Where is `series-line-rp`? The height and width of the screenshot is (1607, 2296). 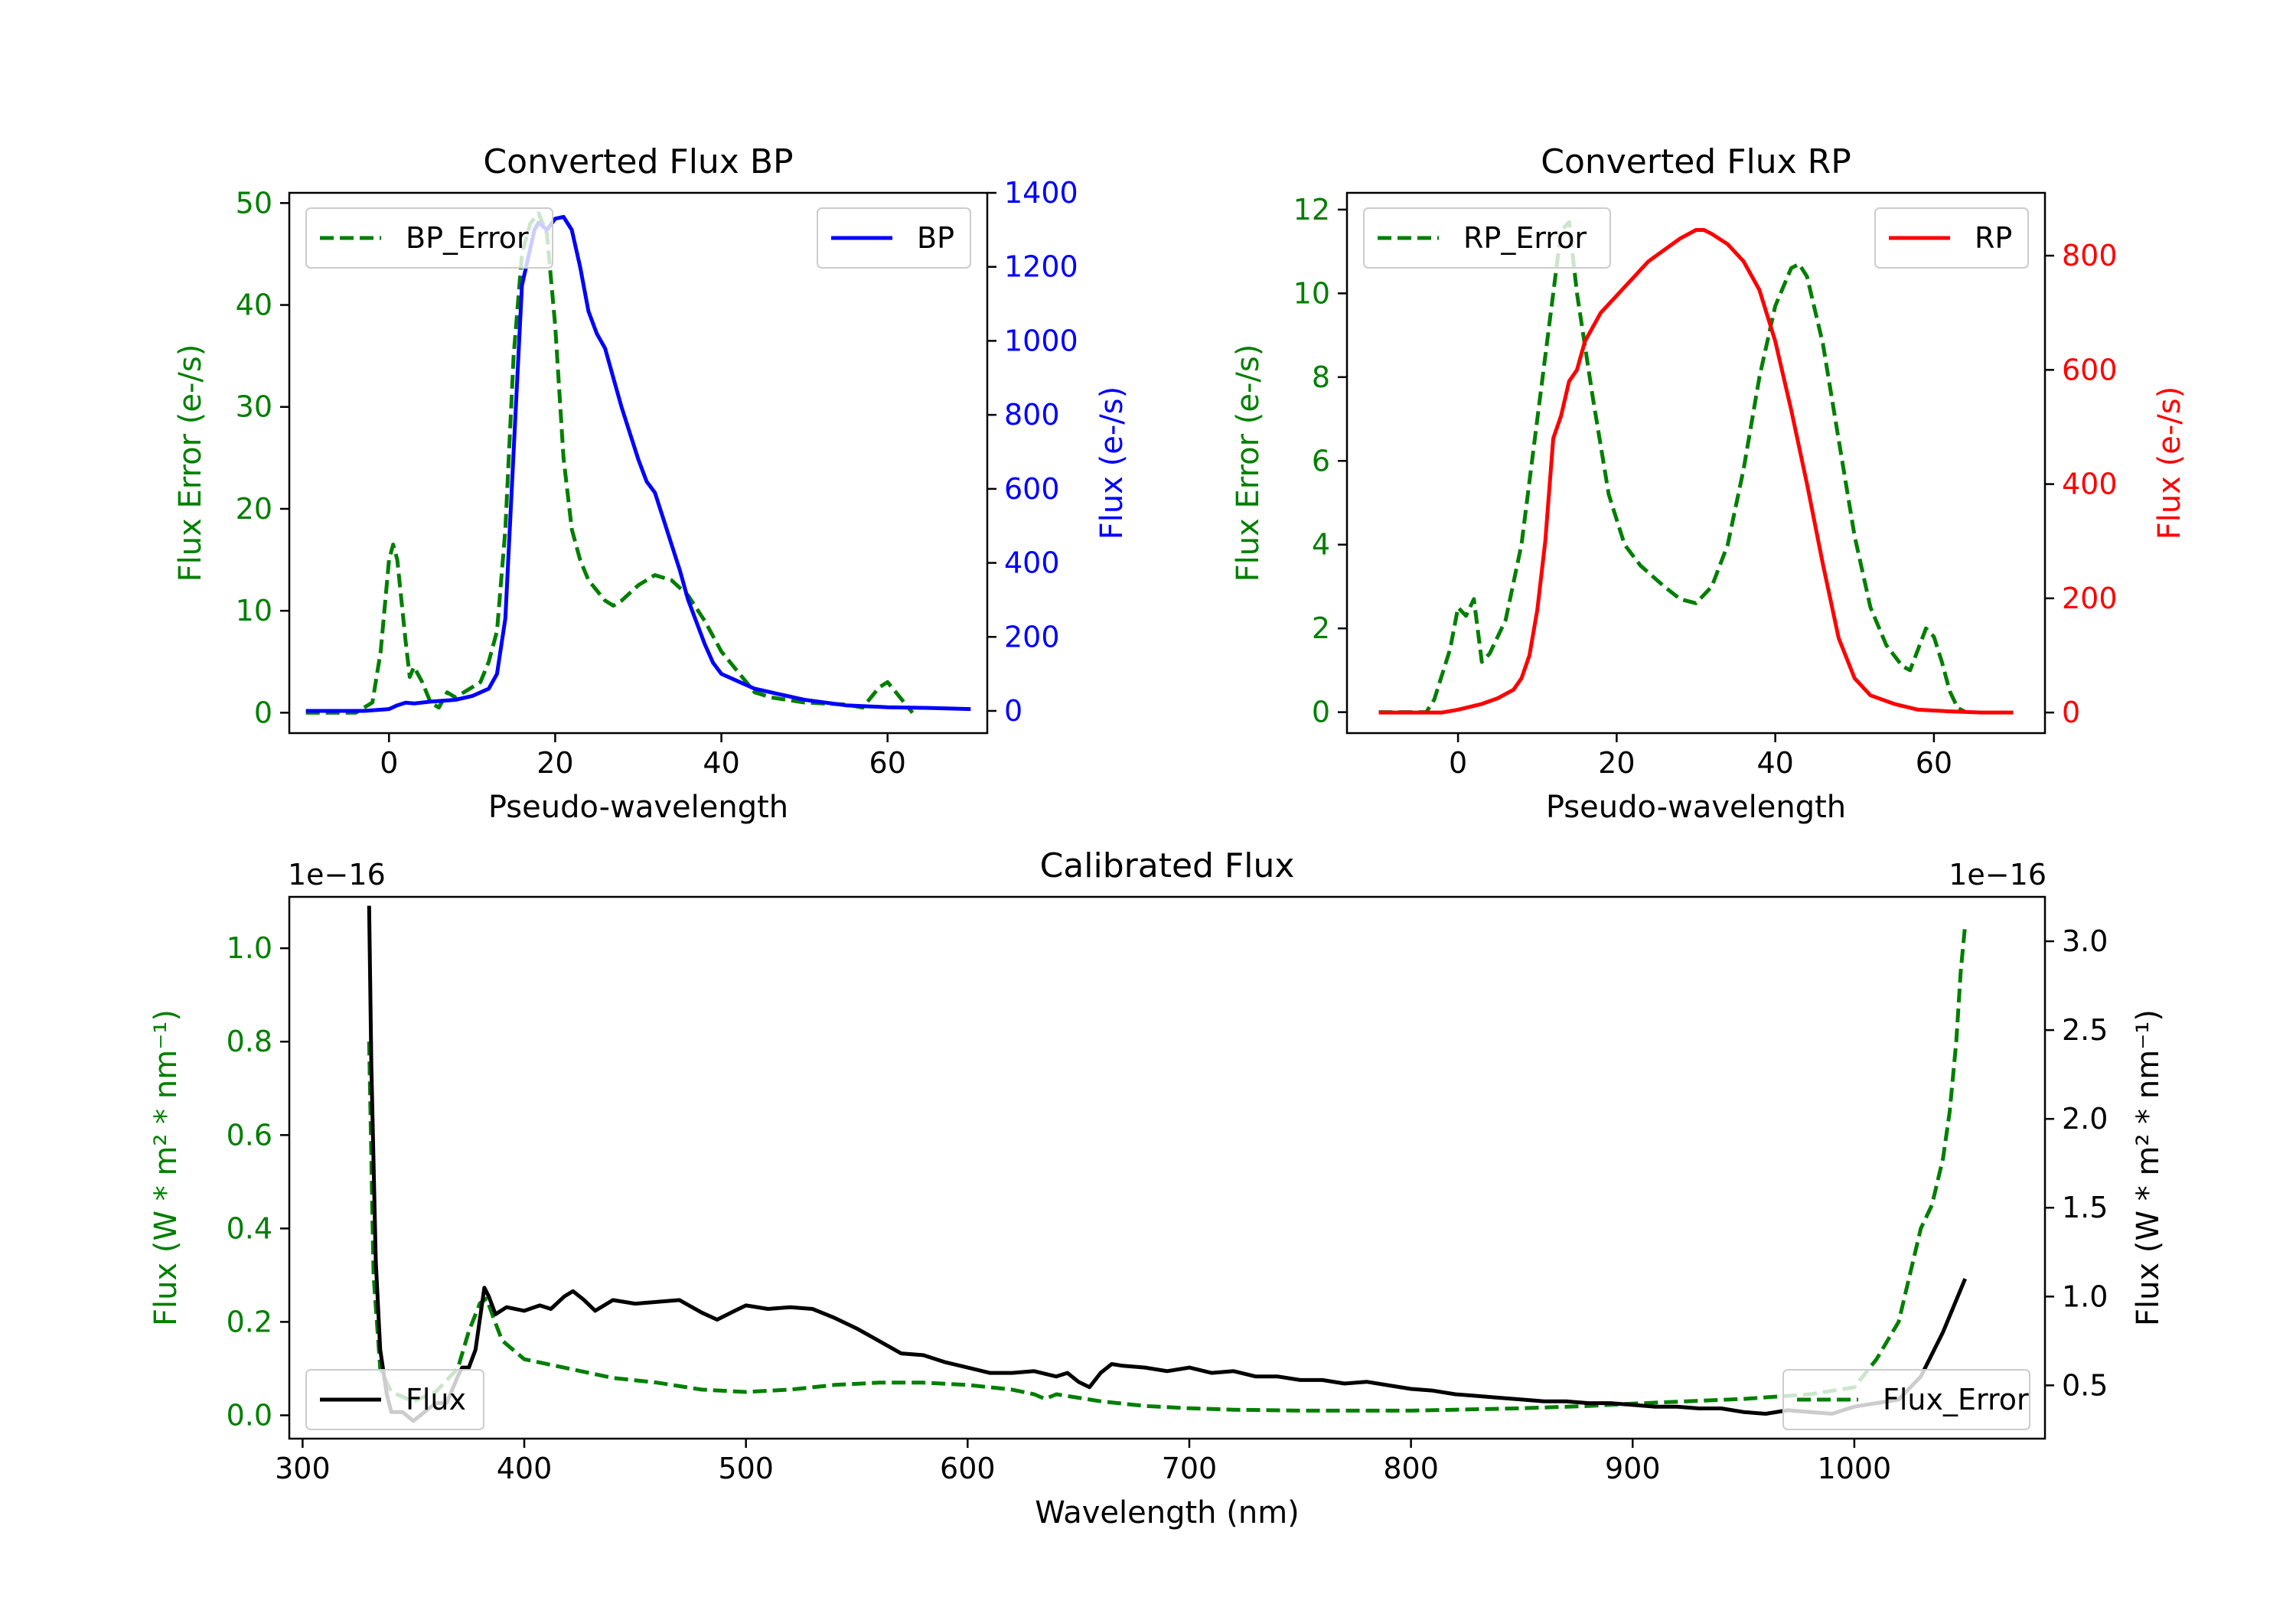 series-line-rp is located at coordinates (1696, 472).